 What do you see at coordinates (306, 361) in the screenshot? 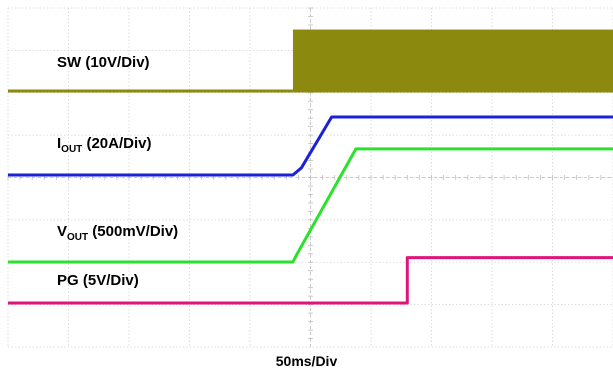
I see `time-scale-label: 50ms/Div` at bounding box center [306, 361].